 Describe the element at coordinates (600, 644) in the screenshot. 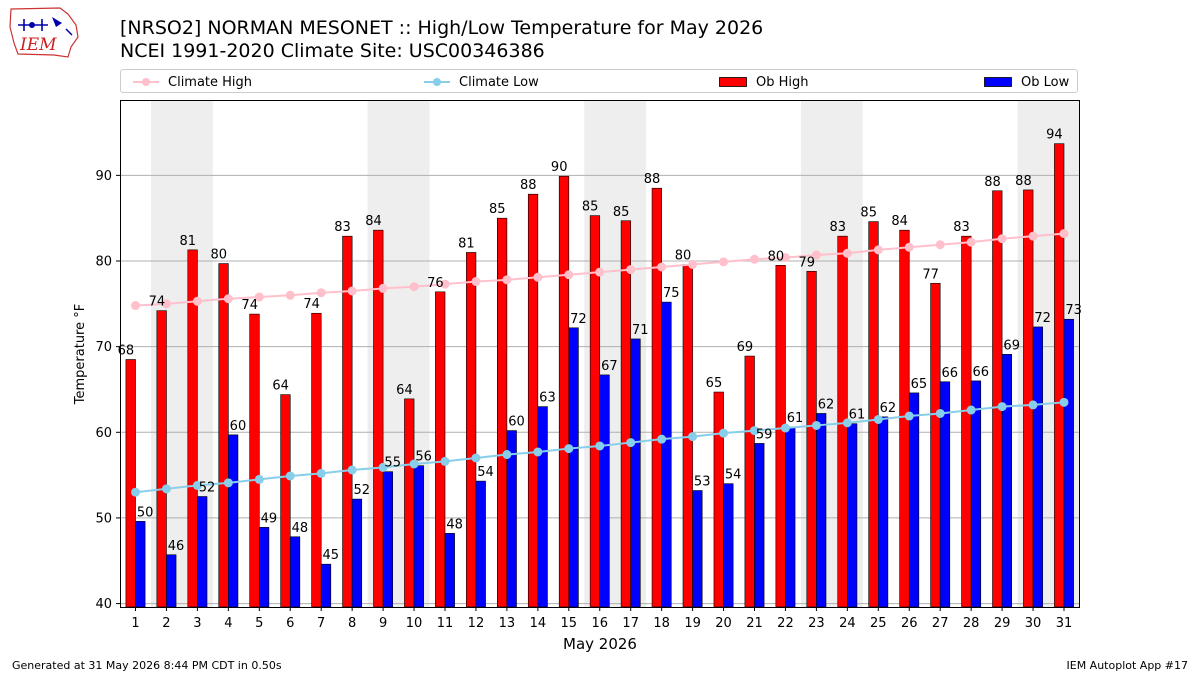

I see `x-axis-label: May 2026` at that location.